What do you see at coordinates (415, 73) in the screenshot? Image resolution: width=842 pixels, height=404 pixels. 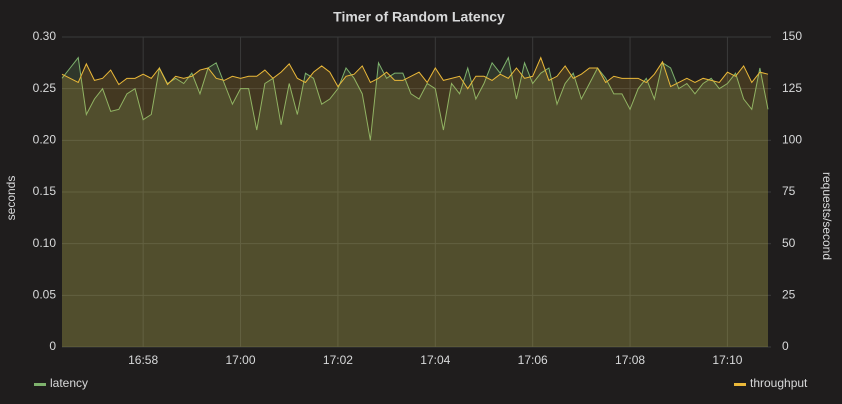 I see `line` at bounding box center [415, 73].